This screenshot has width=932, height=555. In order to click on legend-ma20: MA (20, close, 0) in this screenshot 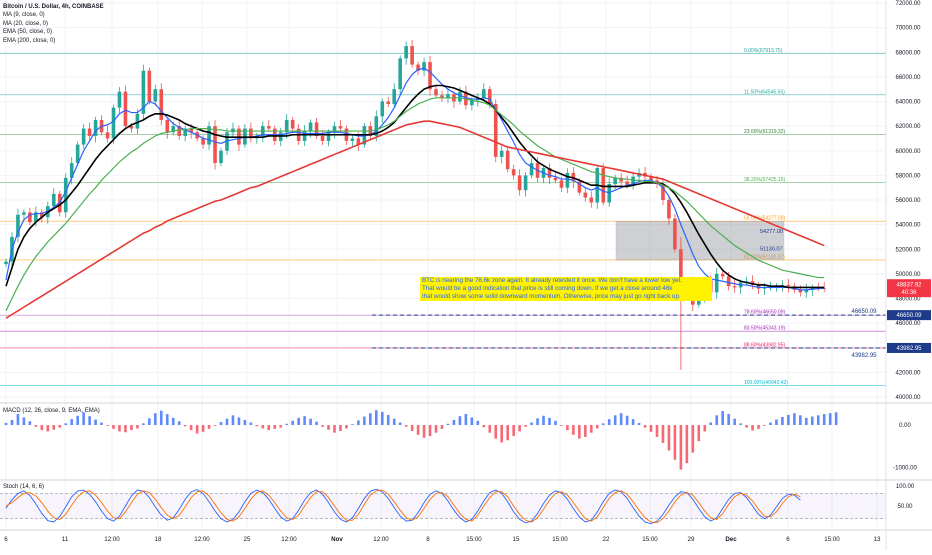, I will do `click(26, 23)`.